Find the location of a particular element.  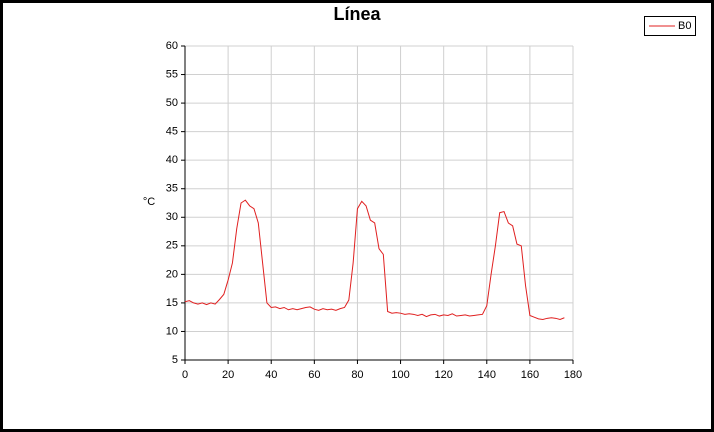

x-tick-label: 80 is located at coordinates (357, 375).